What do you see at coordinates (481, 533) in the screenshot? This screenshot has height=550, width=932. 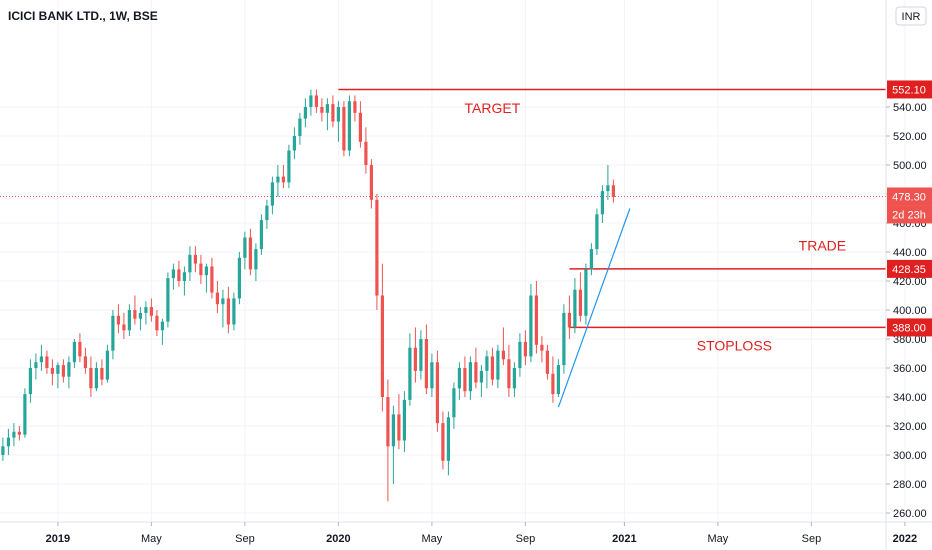 I see `time-axis: 2019 May Sep 2020 May Sep 2021 May Sep 2022` at bounding box center [481, 533].